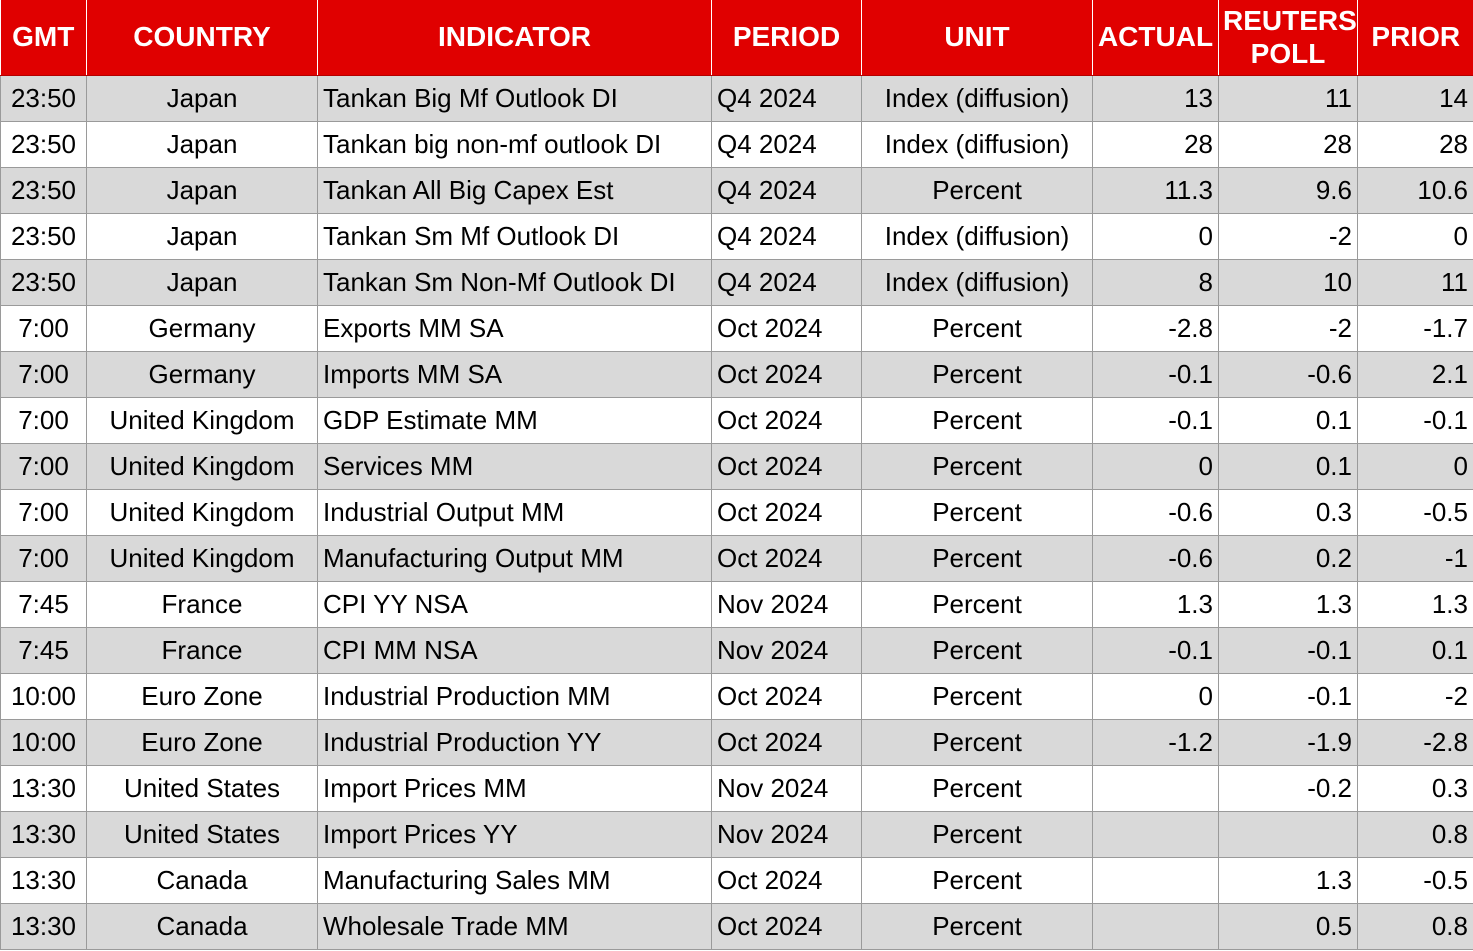 The width and height of the screenshot is (1473, 951). Describe the element at coordinates (1155, 38) in the screenshot. I see `header-actual: ACTUAL` at that location.